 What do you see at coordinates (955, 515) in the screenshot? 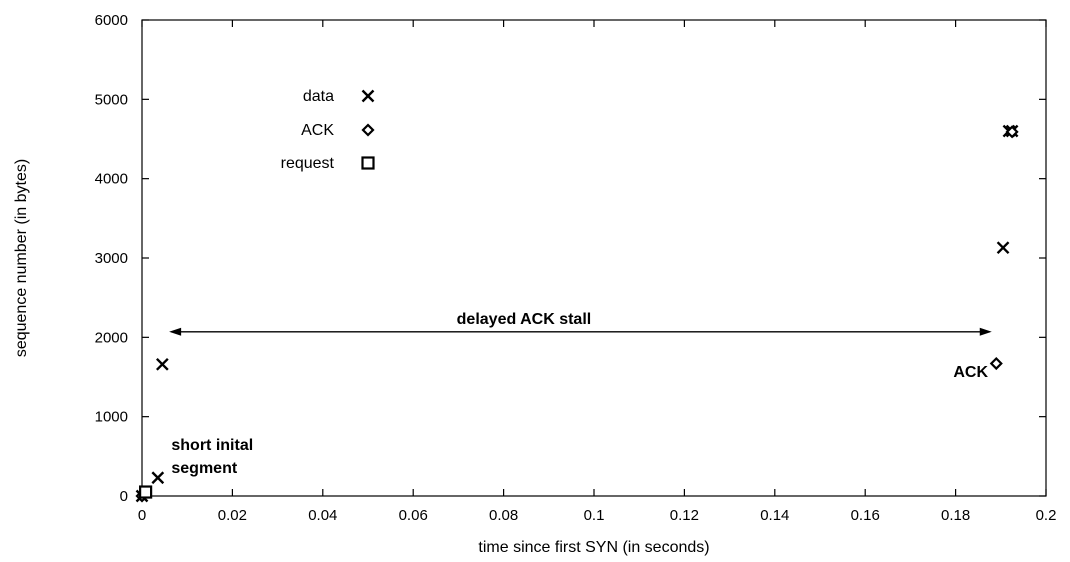
I see `x-tick-label: 0.18` at bounding box center [955, 515].